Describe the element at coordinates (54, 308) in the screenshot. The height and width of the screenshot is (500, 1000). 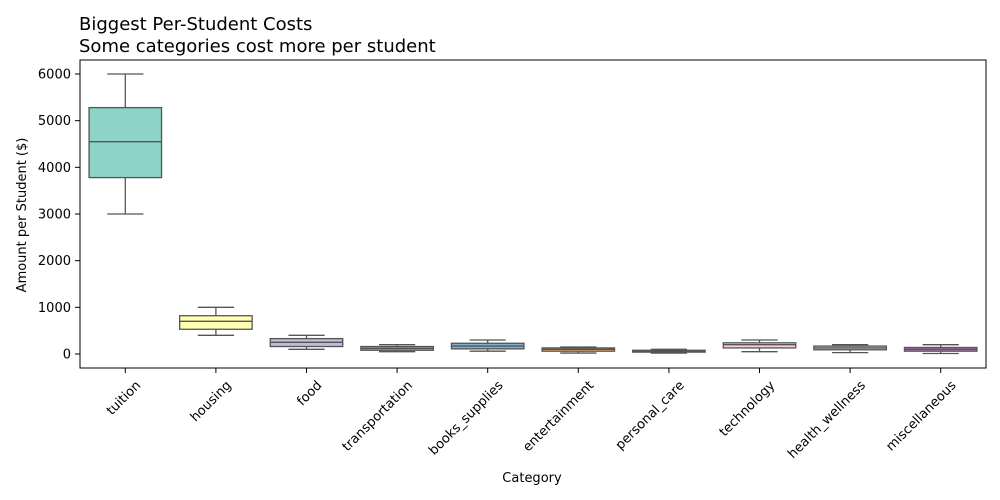
I see `y-tick-label: 1000` at that location.